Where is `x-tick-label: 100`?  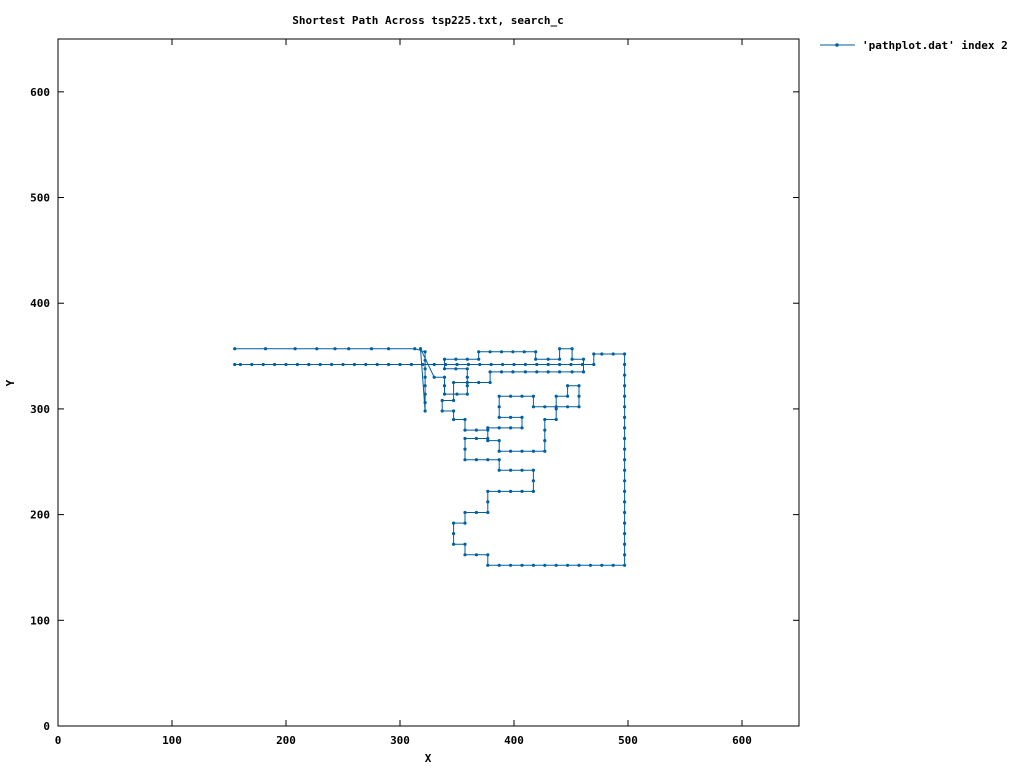 x-tick-label: 100 is located at coordinates (172, 740).